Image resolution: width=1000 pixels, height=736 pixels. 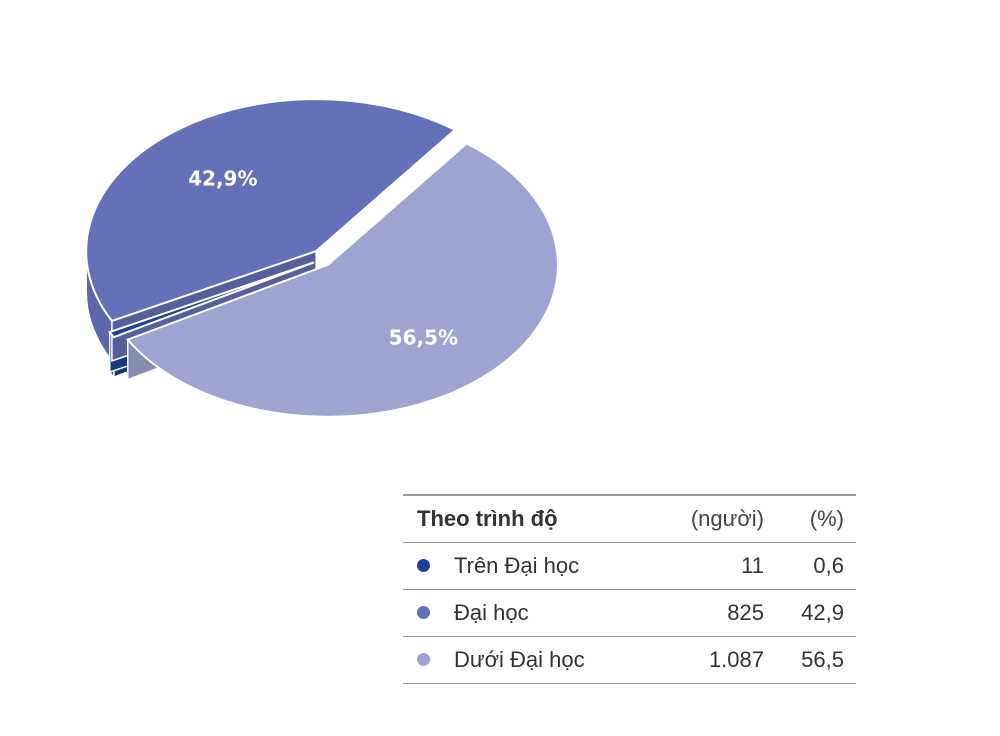 What do you see at coordinates (745, 612) in the screenshot?
I see `legend-count: 825` at bounding box center [745, 612].